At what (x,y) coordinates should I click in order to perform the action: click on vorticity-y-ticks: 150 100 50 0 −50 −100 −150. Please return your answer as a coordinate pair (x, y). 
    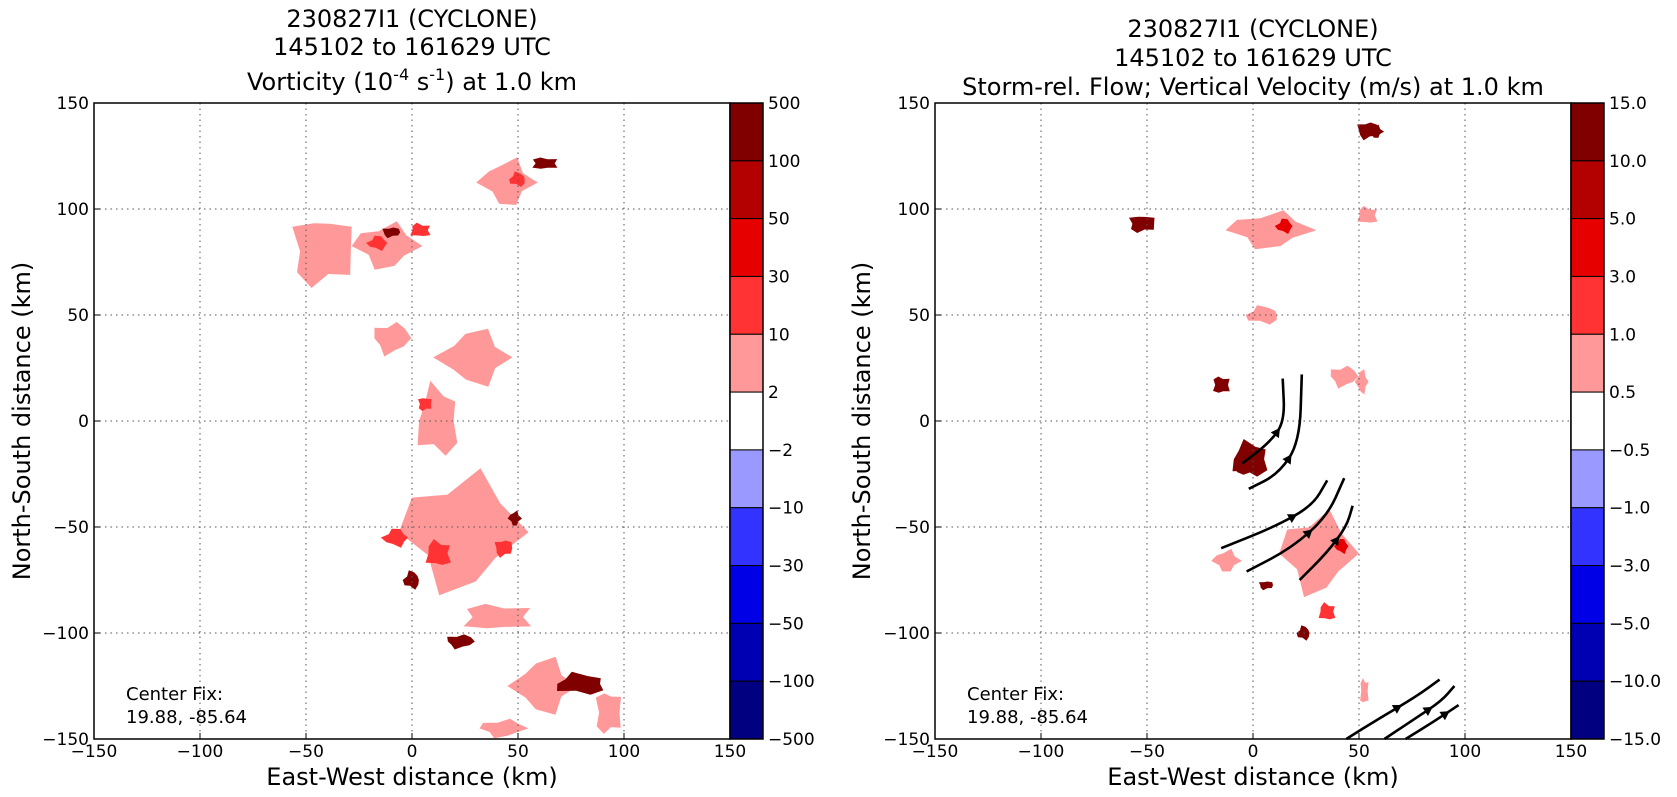
    Looking at the image, I should click on (71, 422).